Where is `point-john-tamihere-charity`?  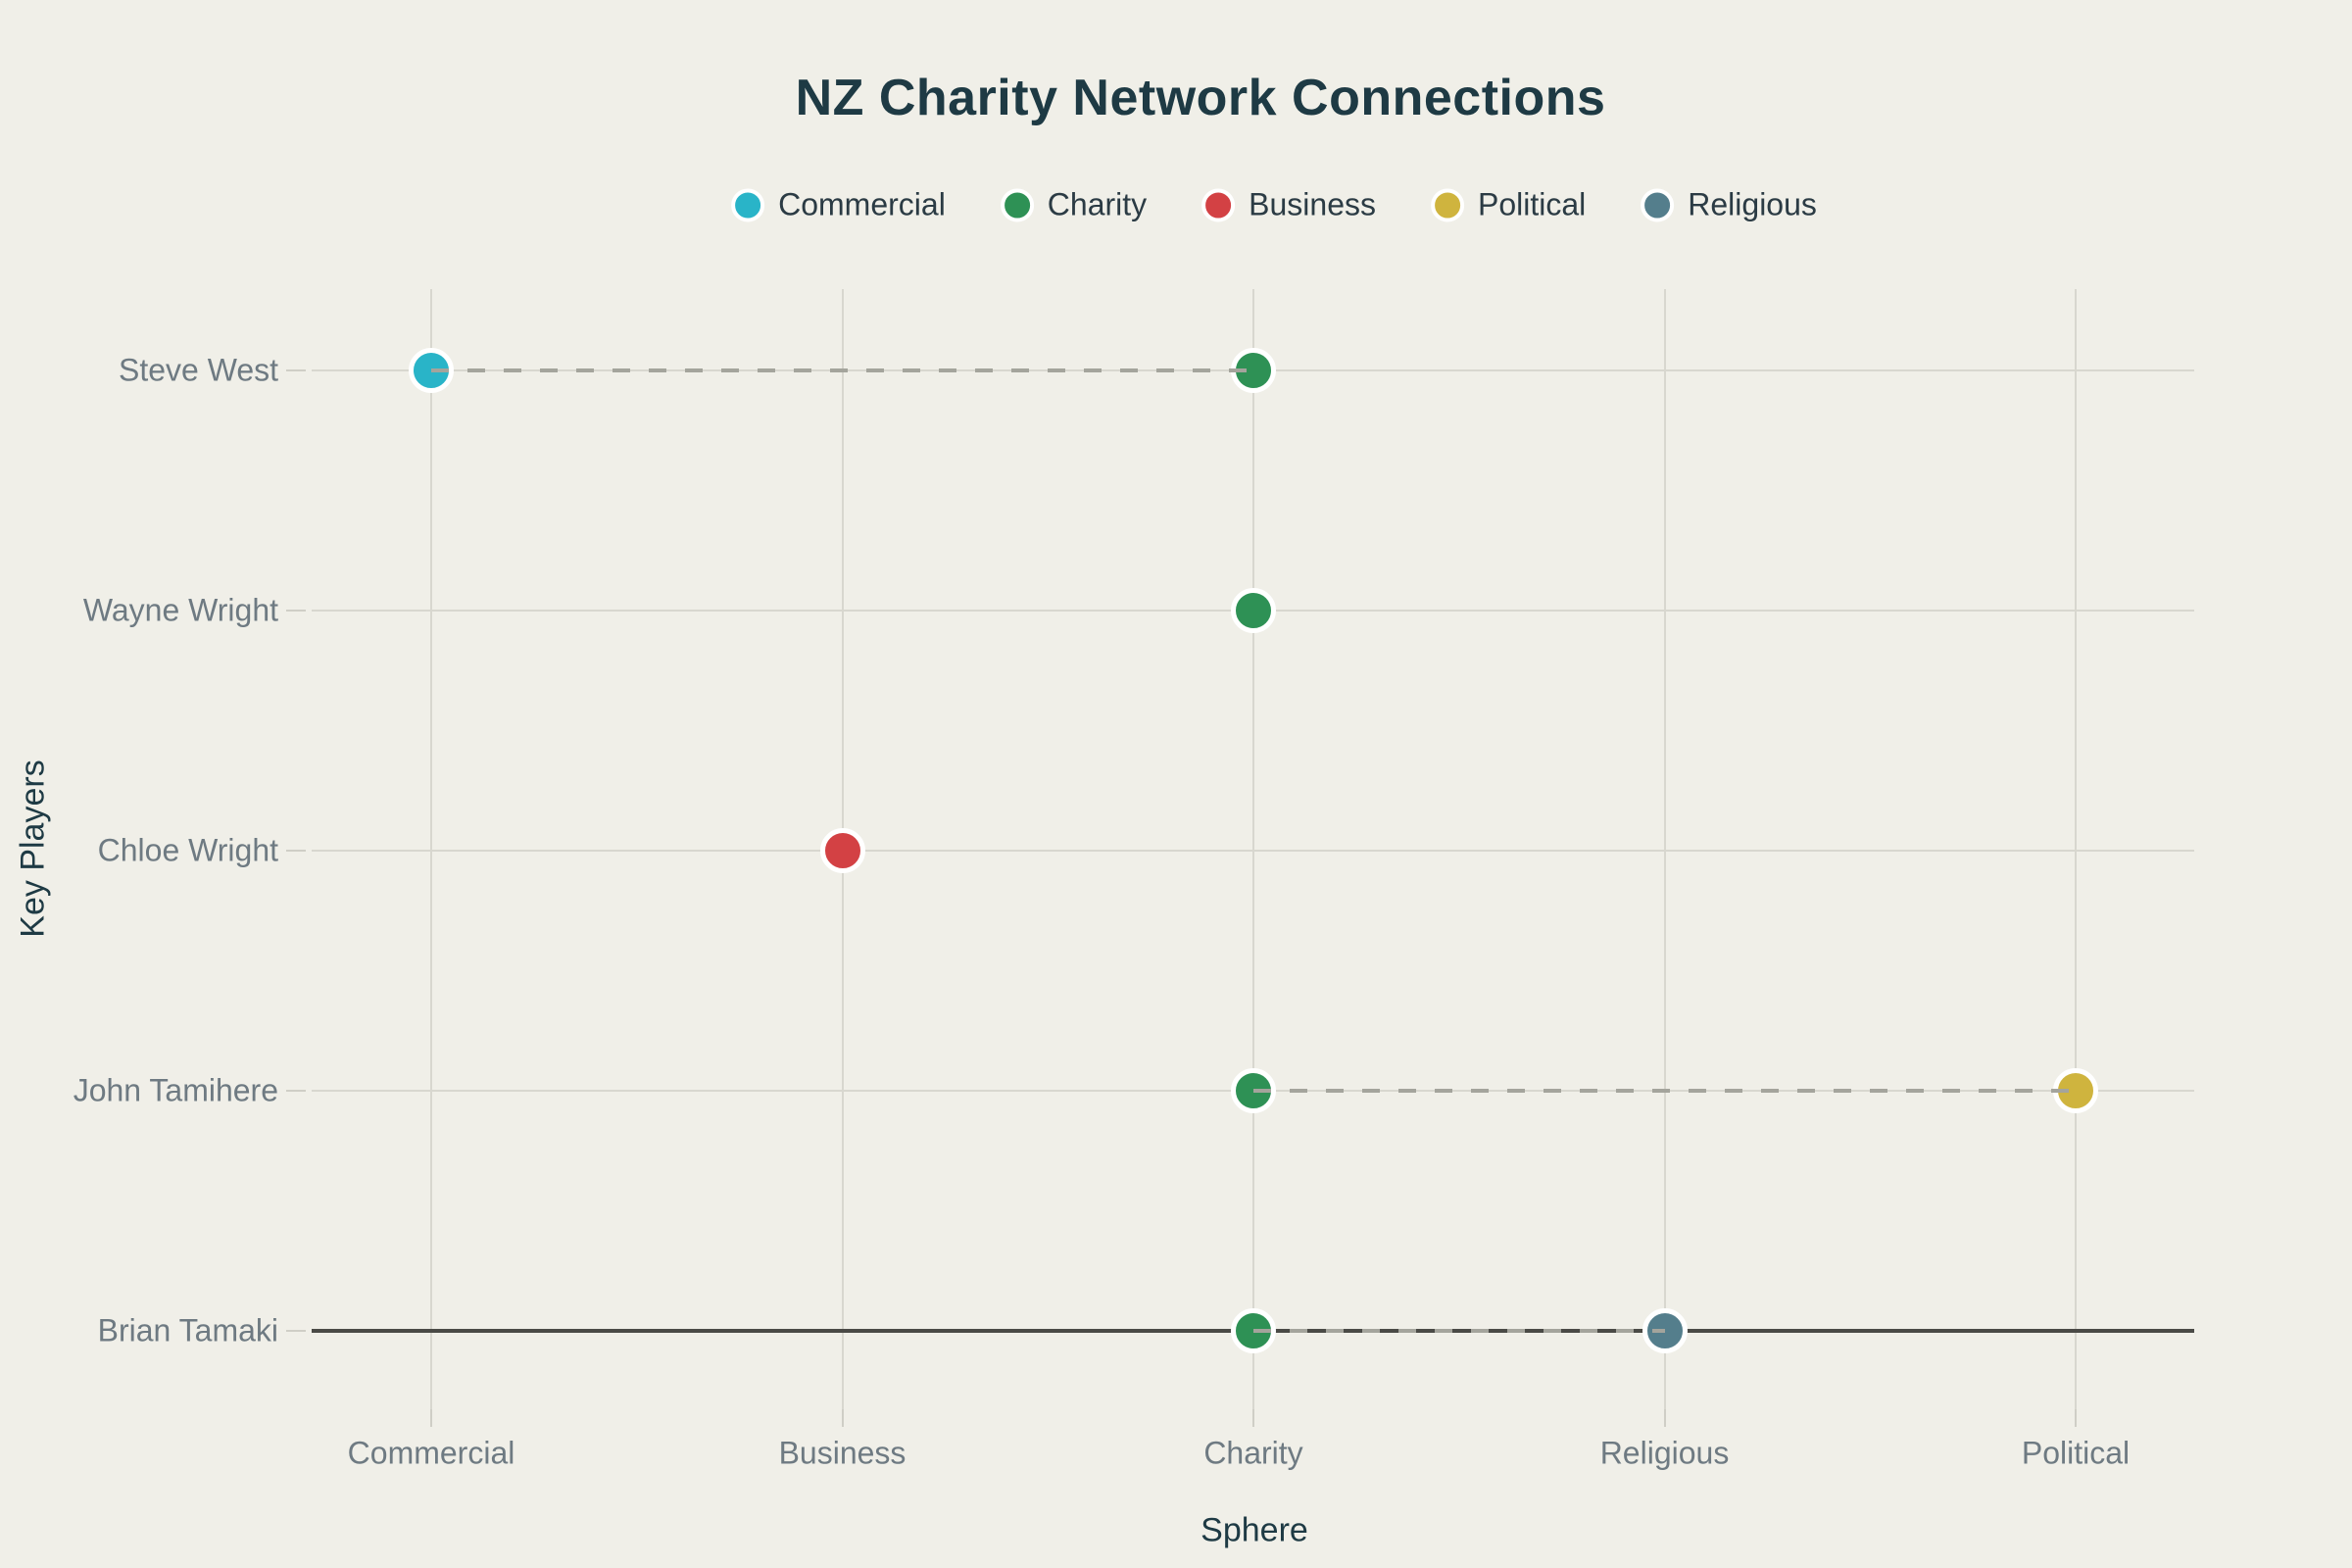 point-john-tamihere-charity is located at coordinates (1253, 1090).